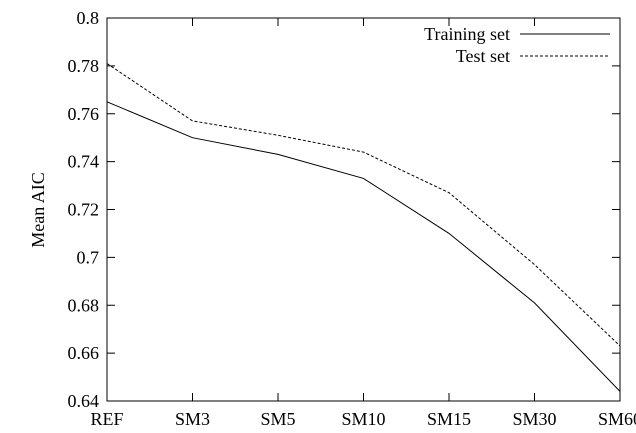 Image resolution: width=636 pixels, height=433 pixels. What do you see at coordinates (483, 56) in the screenshot?
I see `legend-label-test-set: Test set` at bounding box center [483, 56].